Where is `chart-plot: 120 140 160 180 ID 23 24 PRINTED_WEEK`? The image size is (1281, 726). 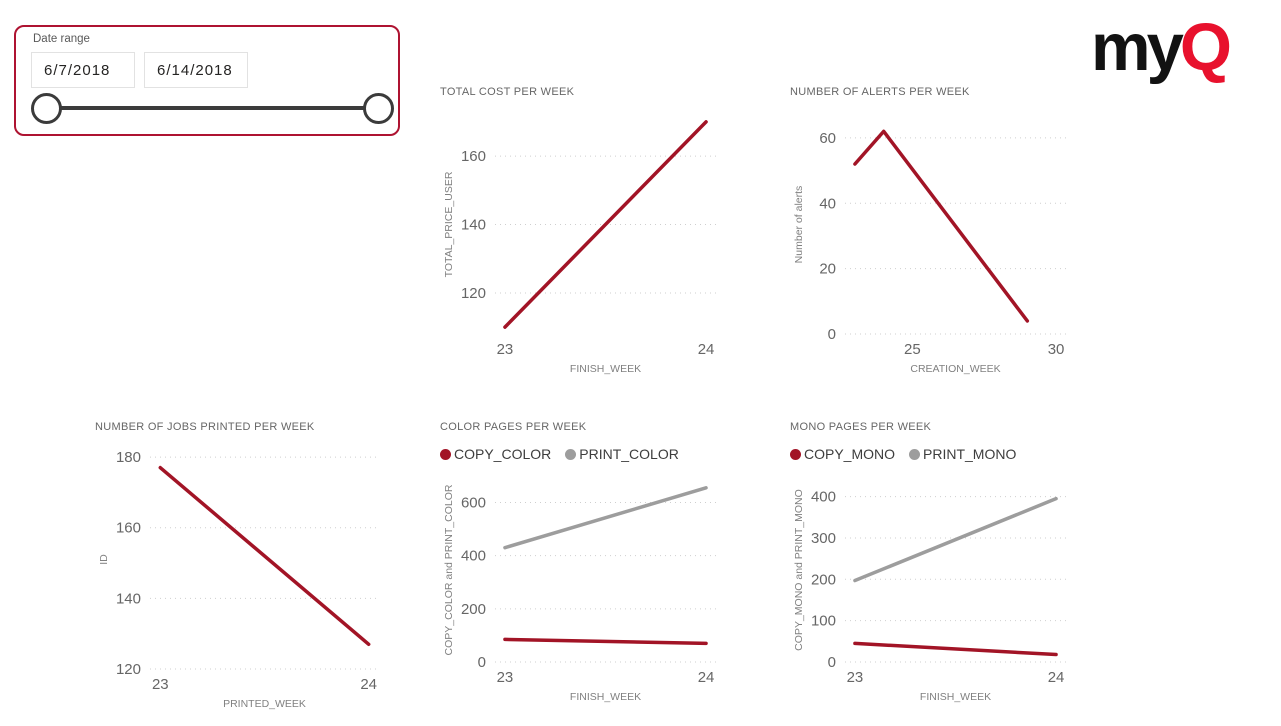
chart-plot: 120 140 160 180 ID 23 24 PRINTED_WEEK is located at coordinates (245, 577).